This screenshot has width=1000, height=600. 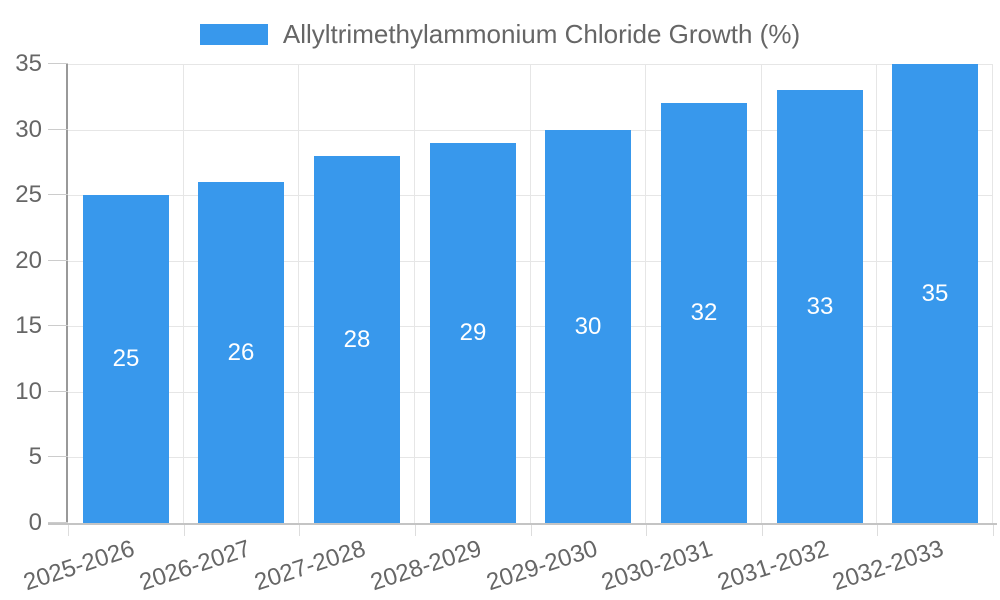 I want to click on bar: 30, so click(x=588, y=326).